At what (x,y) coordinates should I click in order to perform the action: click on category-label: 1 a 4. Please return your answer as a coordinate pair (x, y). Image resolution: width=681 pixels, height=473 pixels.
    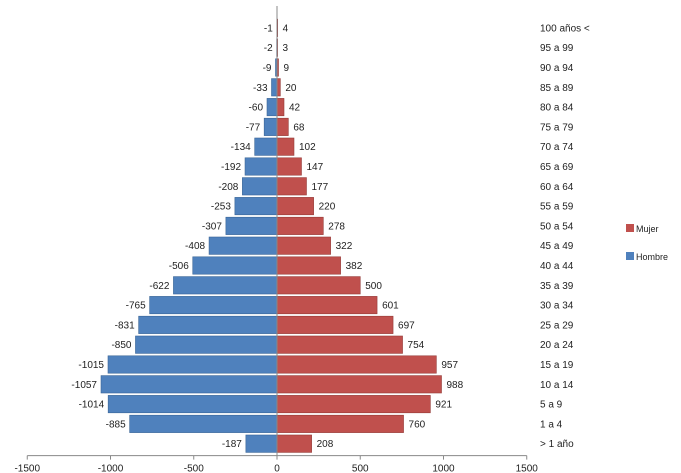
    Looking at the image, I should click on (551, 424).